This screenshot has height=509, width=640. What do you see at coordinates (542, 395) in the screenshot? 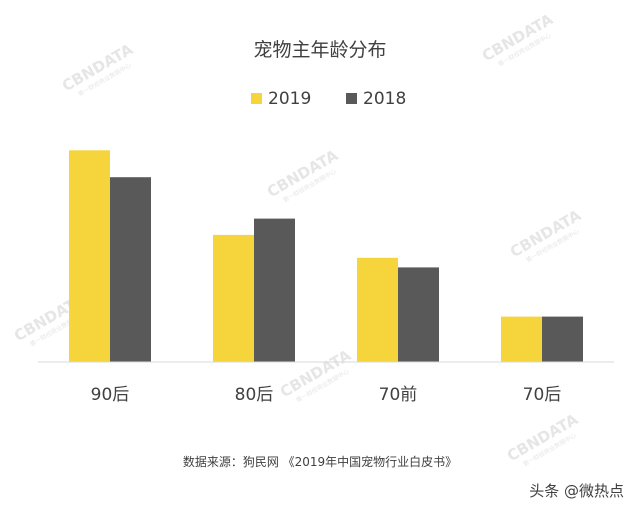
I see `x-tick-label: 70后` at bounding box center [542, 395].